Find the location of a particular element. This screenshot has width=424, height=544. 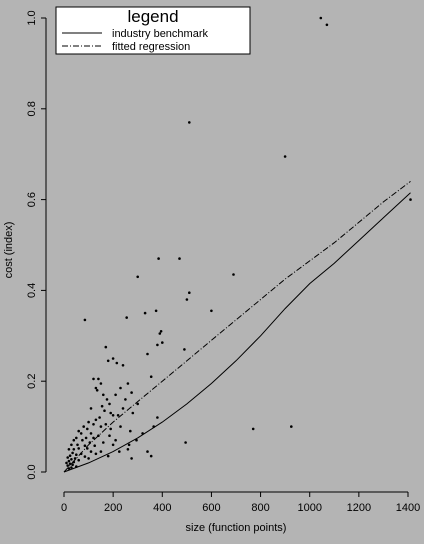

legend-label-fitted-regression: fitted regression is located at coordinates (151, 47).